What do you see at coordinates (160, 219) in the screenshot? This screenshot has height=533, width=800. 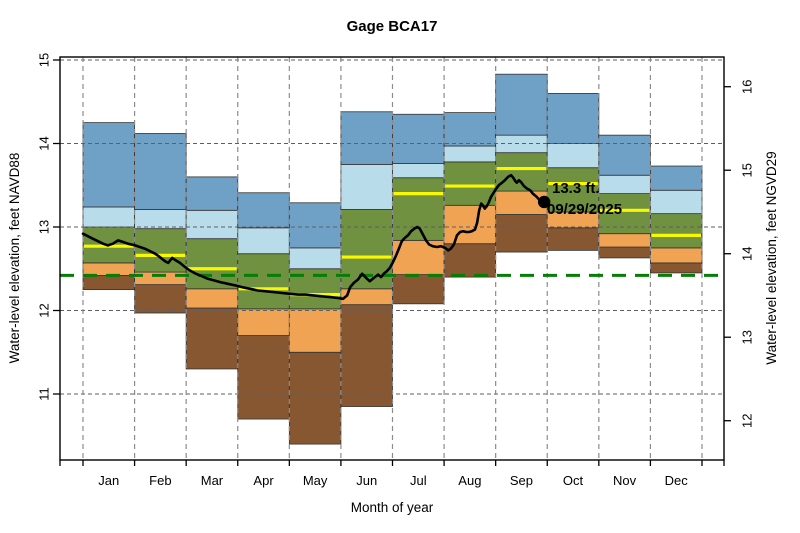 I see `band-p75-p90-Feb` at bounding box center [160, 219].